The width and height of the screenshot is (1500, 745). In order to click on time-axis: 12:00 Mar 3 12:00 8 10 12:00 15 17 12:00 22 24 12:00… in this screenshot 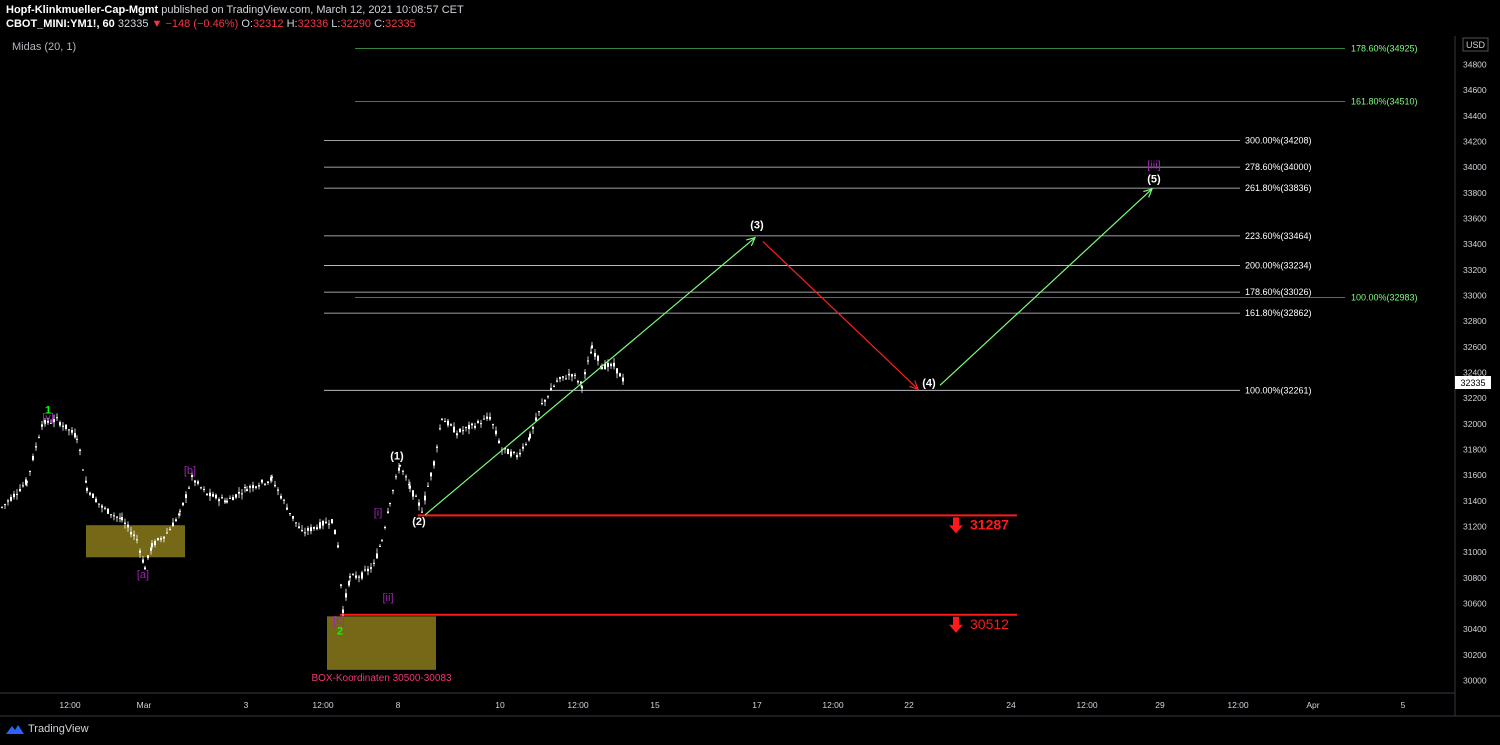, I will do `click(750, 704)`.